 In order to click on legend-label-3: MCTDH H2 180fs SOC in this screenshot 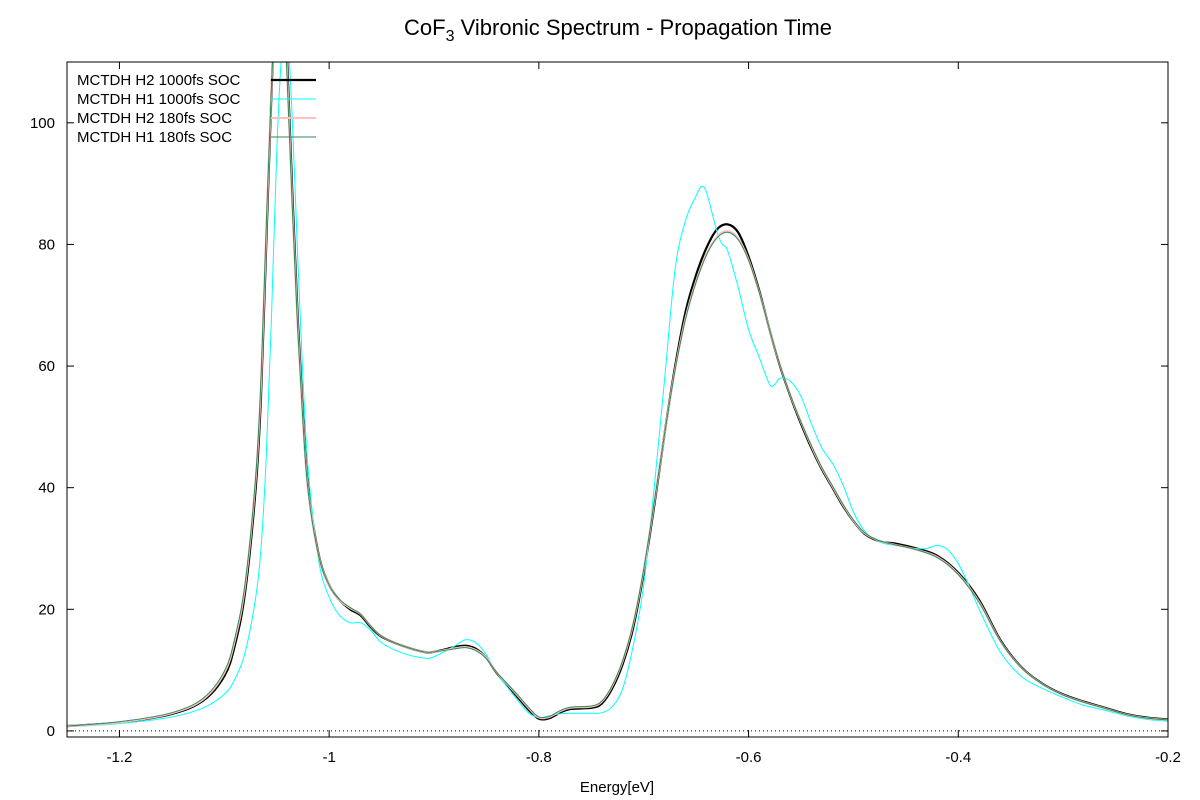, I will do `click(154, 118)`.